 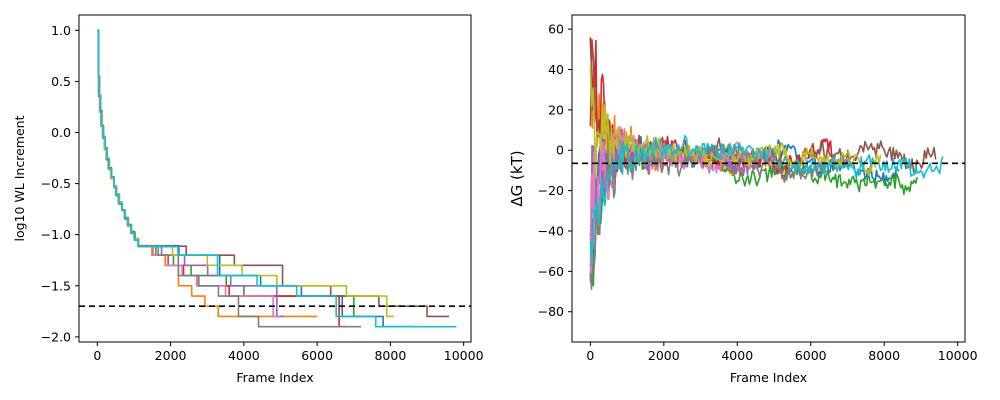 I want to click on wl-increment-x-tick-label: 10000, so click(x=464, y=355).